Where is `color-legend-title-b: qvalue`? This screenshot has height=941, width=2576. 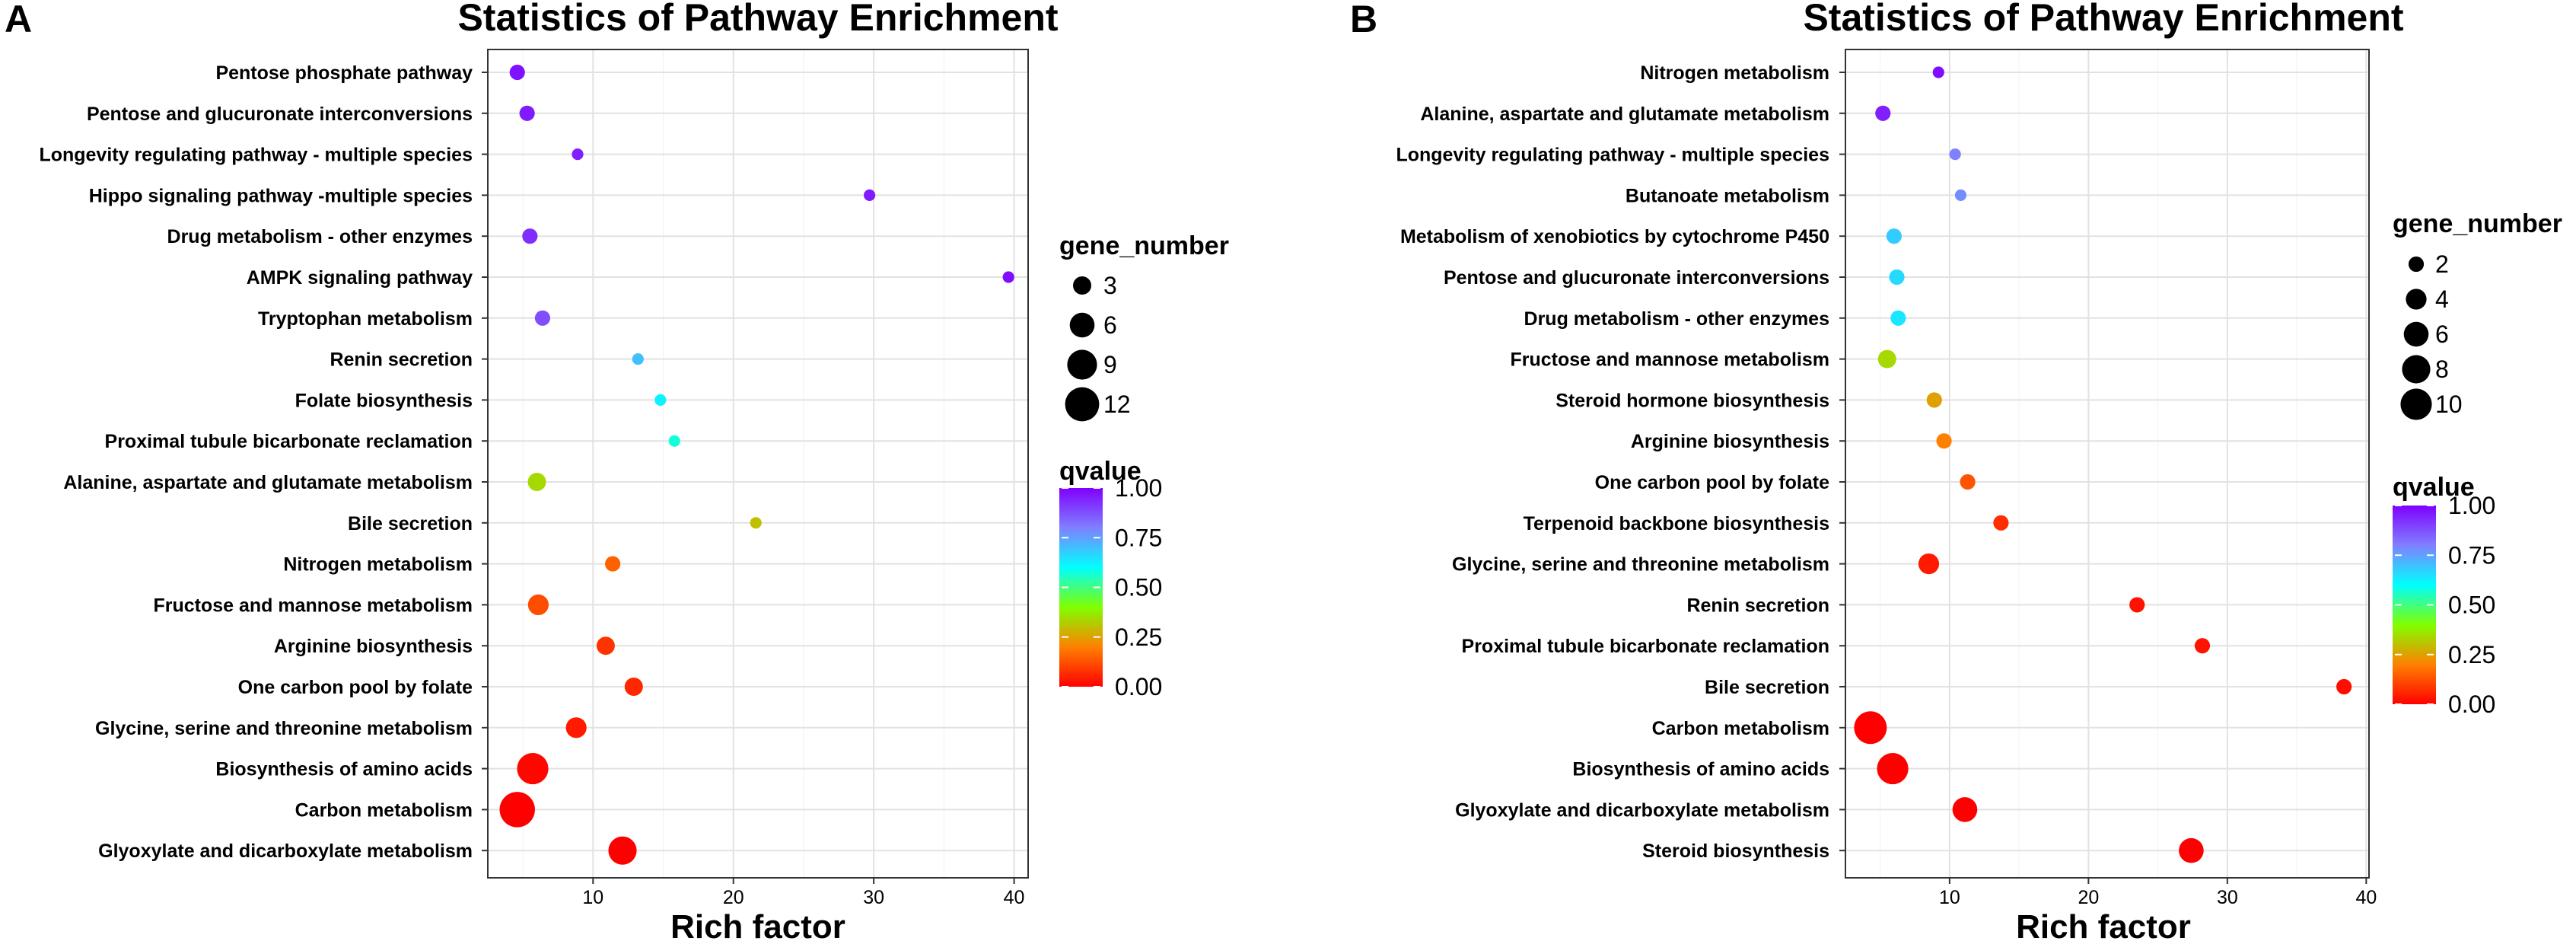 color-legend-title-b: qvalue is located at coordinates (2434, 488).